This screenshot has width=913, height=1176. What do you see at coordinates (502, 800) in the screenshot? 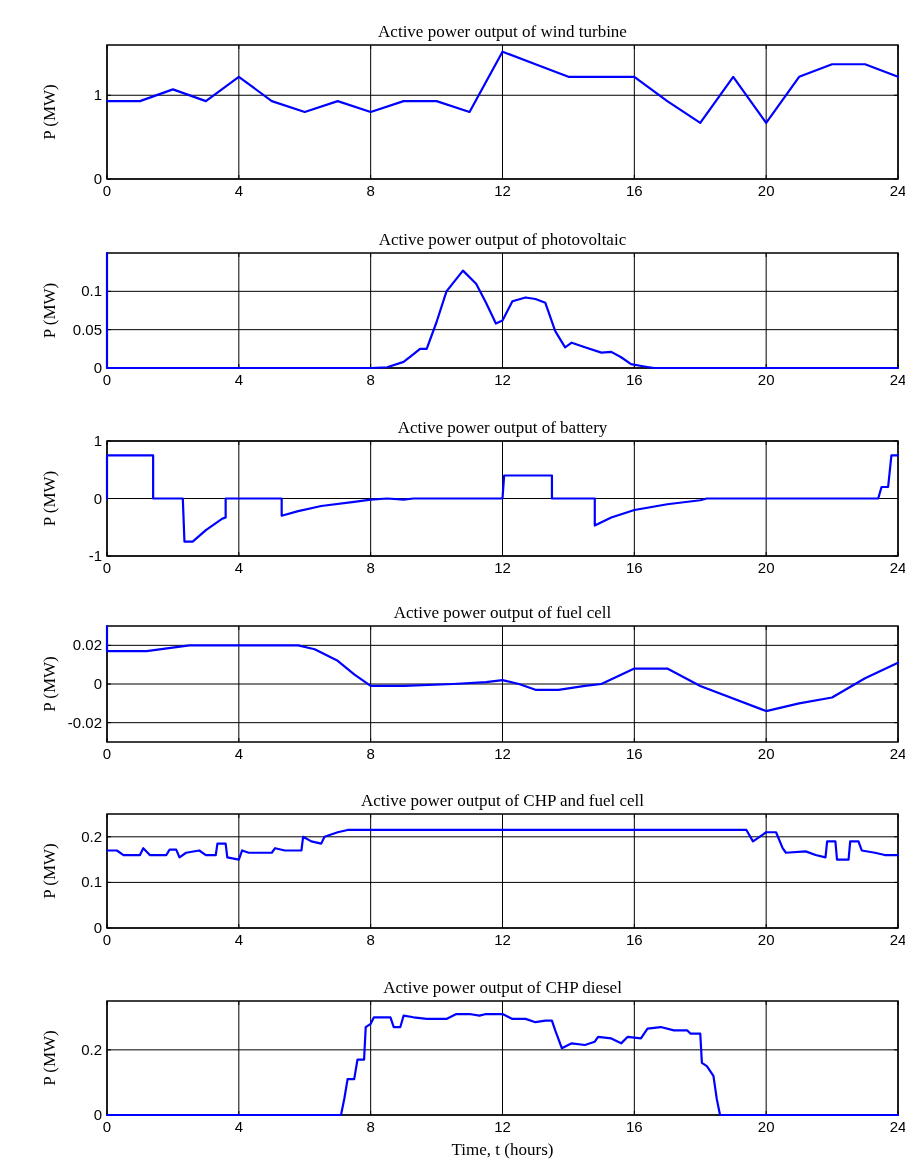
I see `chart-title: Active power output of CHP and fuel cell` at bounding box center [502, 800].